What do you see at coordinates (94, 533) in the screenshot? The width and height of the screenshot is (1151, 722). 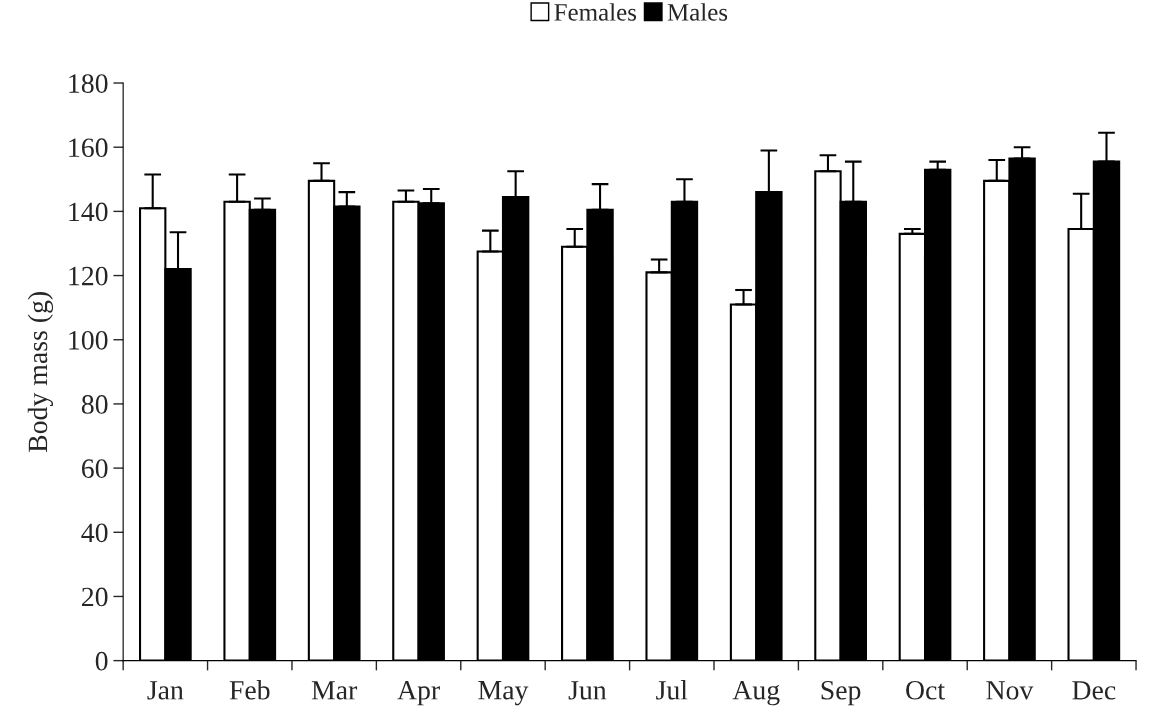 I see `y-tick-label: 40` at bounding box center [94, 533].